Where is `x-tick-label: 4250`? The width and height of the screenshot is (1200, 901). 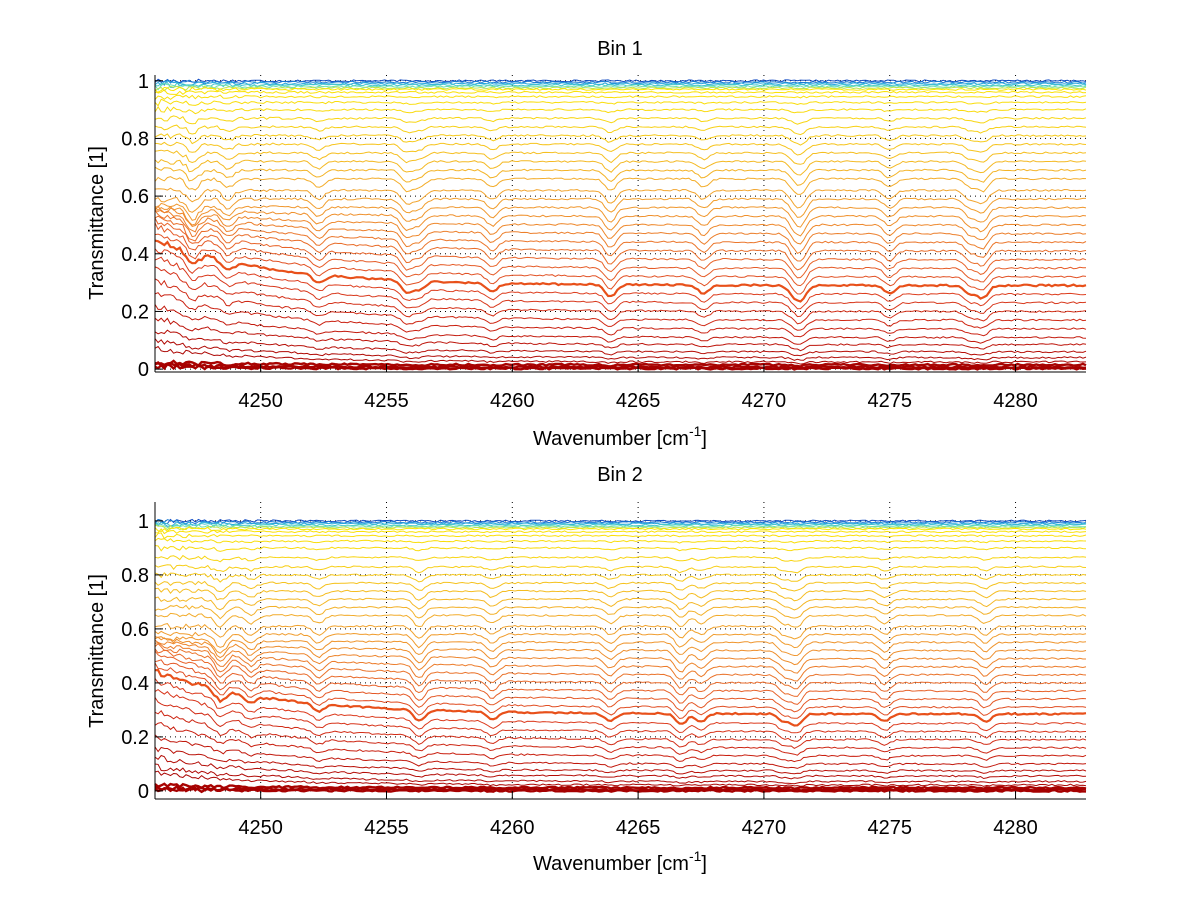 x-tick-label: 4250 is located at coordinates (260, 401).